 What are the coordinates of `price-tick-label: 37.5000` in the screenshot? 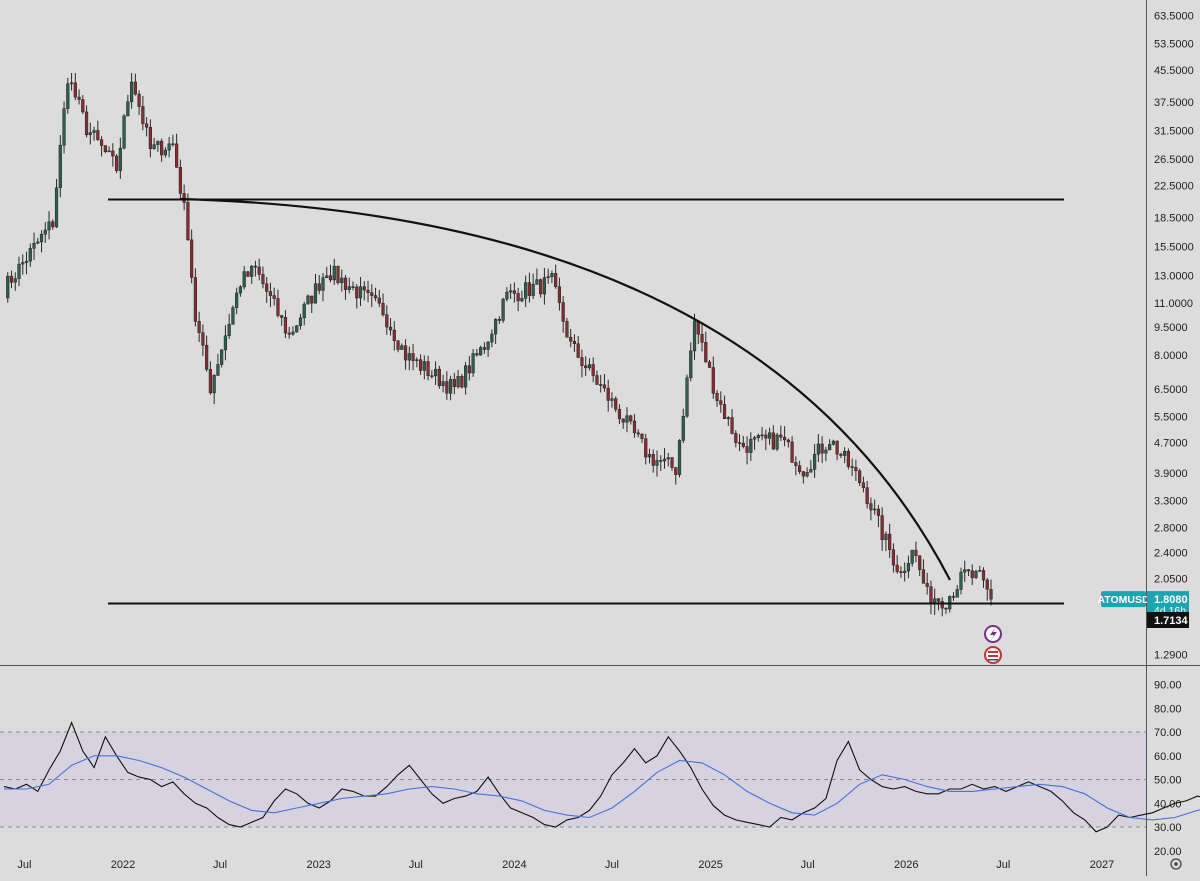 It's located at (1174, 103).